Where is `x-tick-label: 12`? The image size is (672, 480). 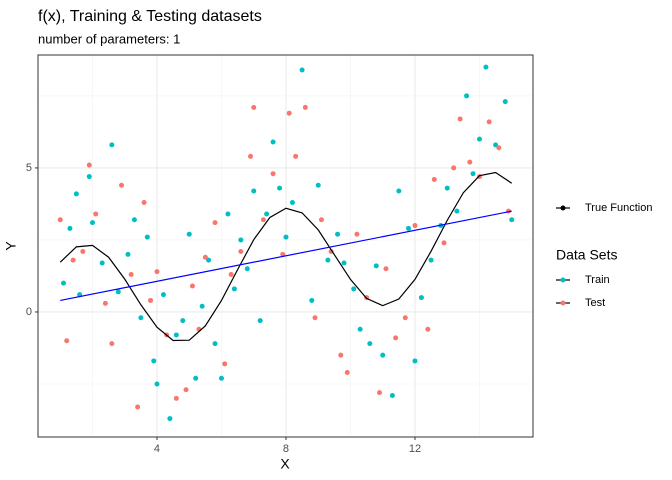
x-tick-label: 12 is located at coordinates (415, 449).